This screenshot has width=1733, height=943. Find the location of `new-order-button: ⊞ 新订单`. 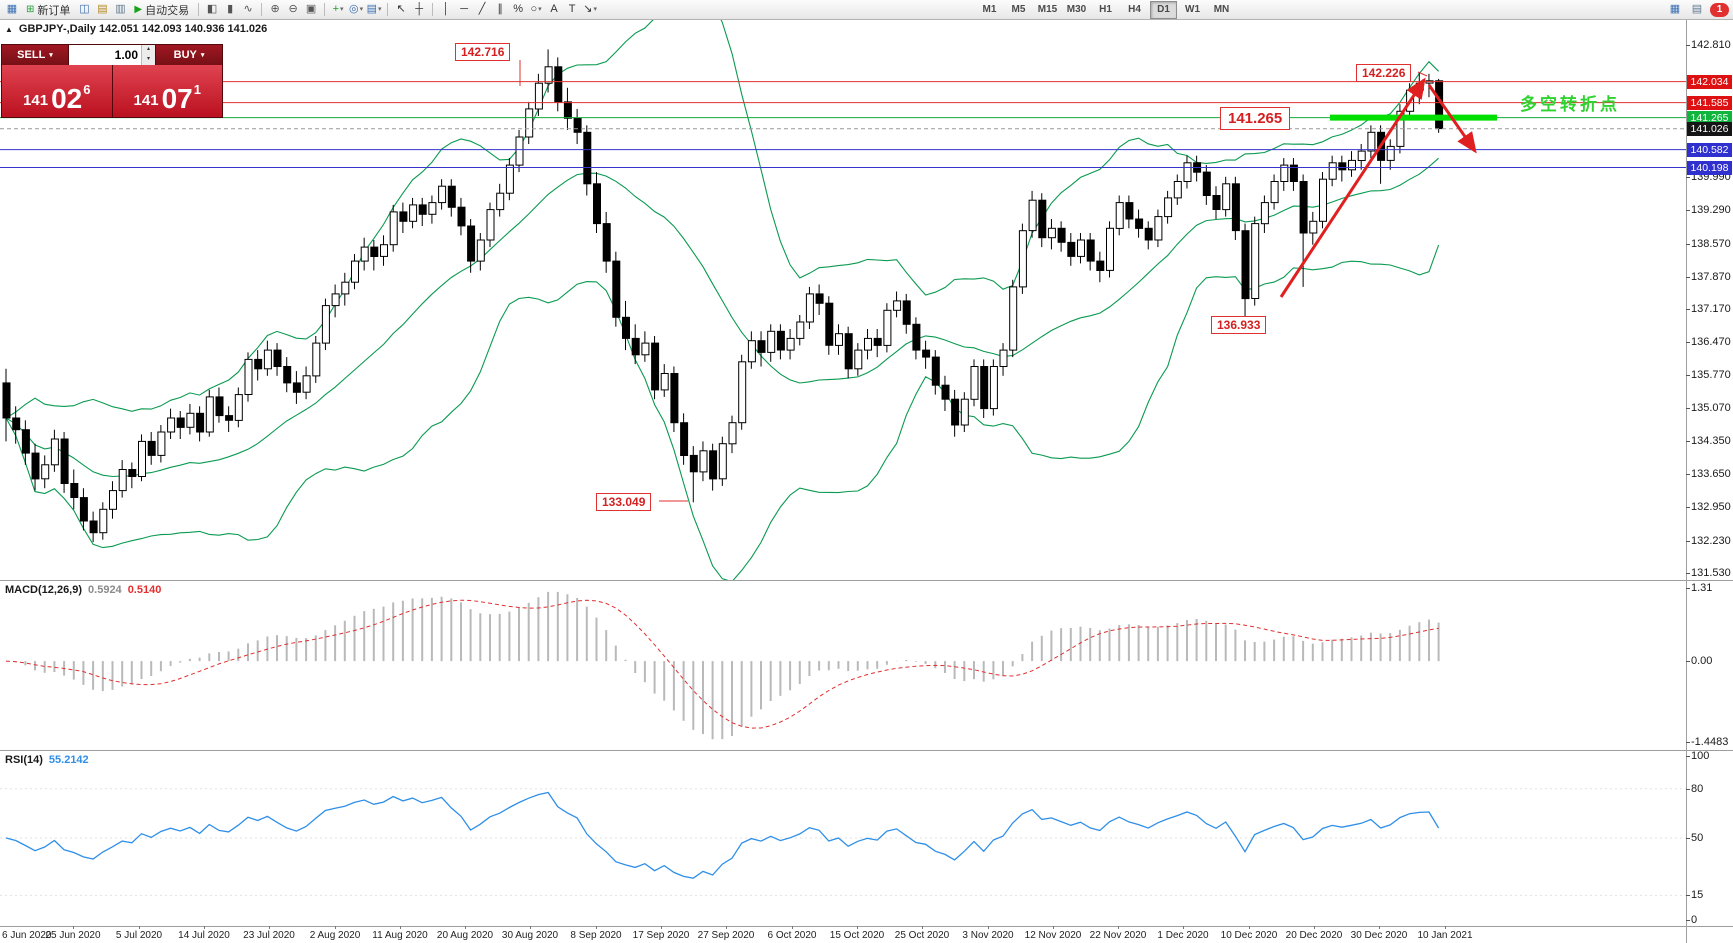

new-order-button: ⊞ 新订单 is located at coordinates (48, 9).